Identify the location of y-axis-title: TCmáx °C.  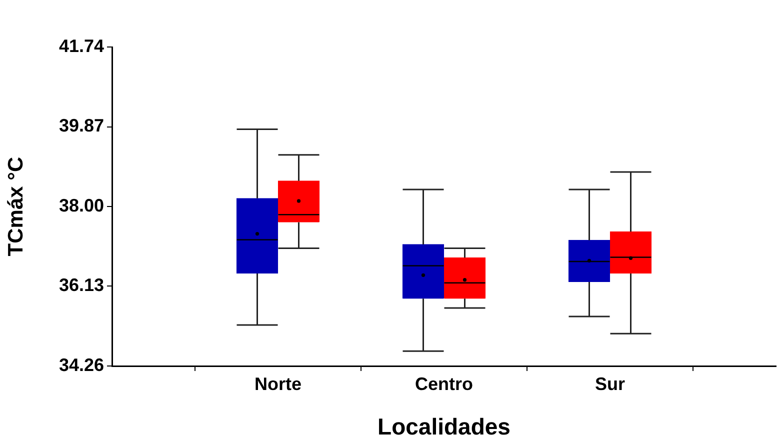
(16, 206).